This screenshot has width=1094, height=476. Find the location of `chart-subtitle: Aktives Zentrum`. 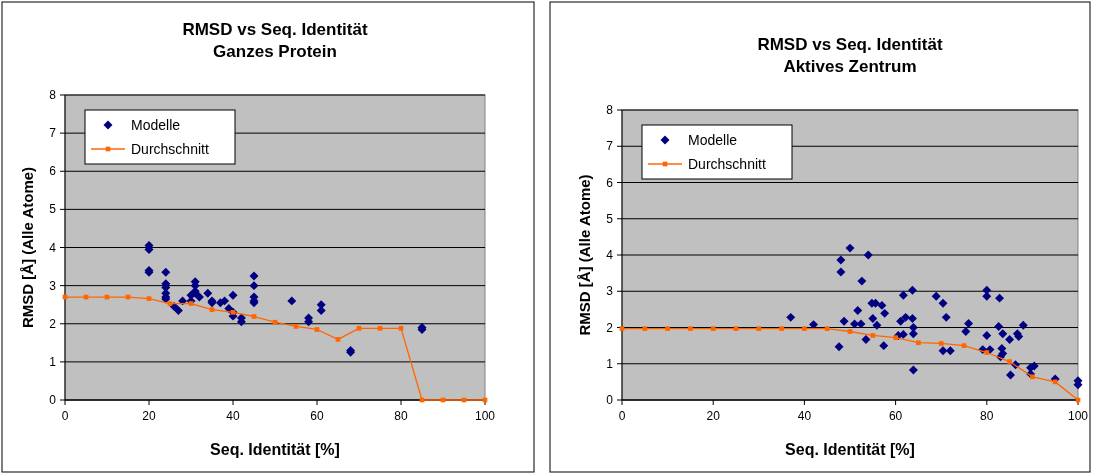

chart-subtitle: Aktives Zentrum is located at coordinates (850, 66).